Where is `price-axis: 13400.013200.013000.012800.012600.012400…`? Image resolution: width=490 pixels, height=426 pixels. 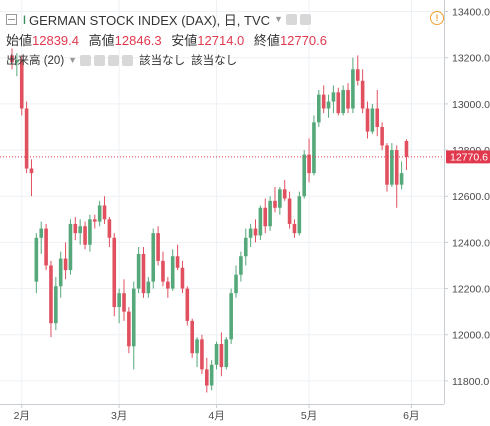
price-axis: 13400.013200.013000.012800.012600.012400… is located at coordinates (467, 197).